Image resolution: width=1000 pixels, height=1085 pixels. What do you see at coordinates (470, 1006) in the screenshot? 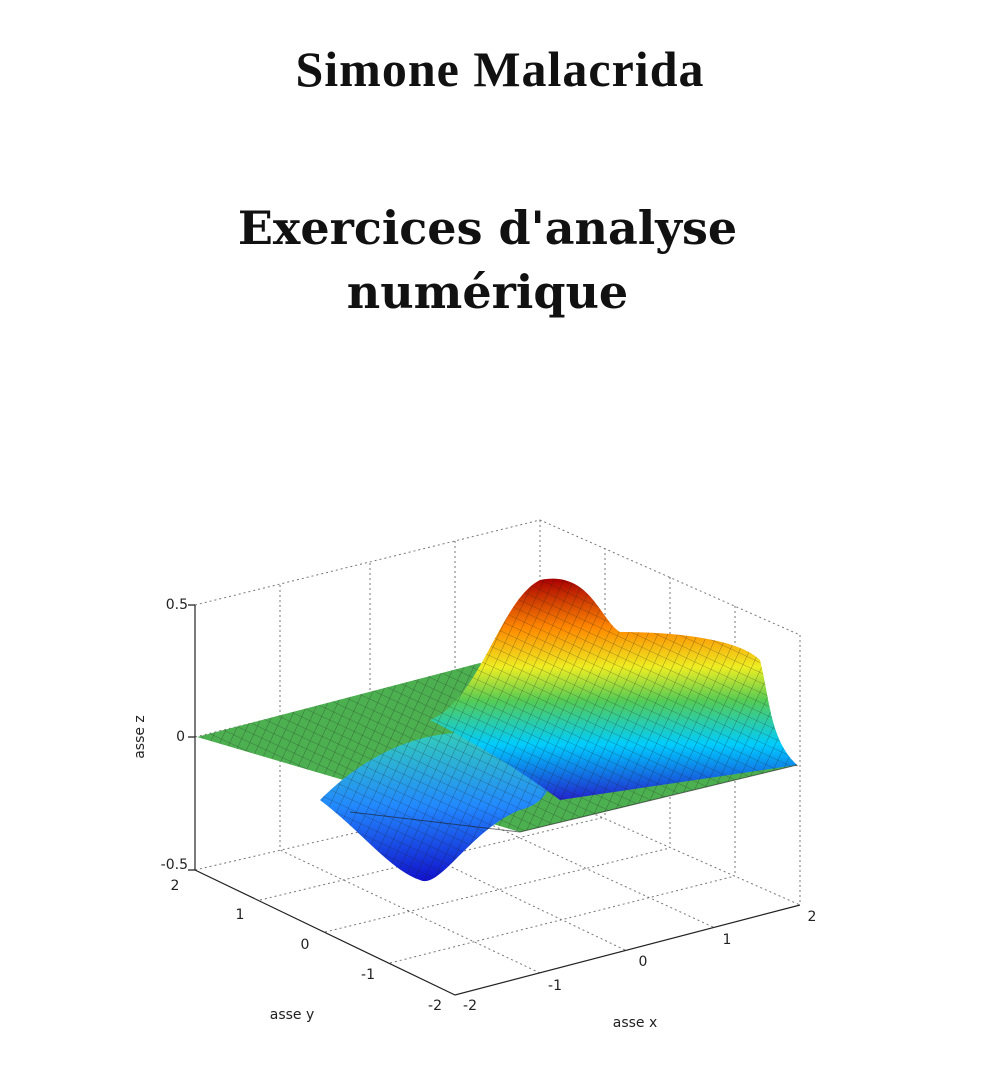
I see `x-tick-label: -2` at bounding box center [470, 1006].